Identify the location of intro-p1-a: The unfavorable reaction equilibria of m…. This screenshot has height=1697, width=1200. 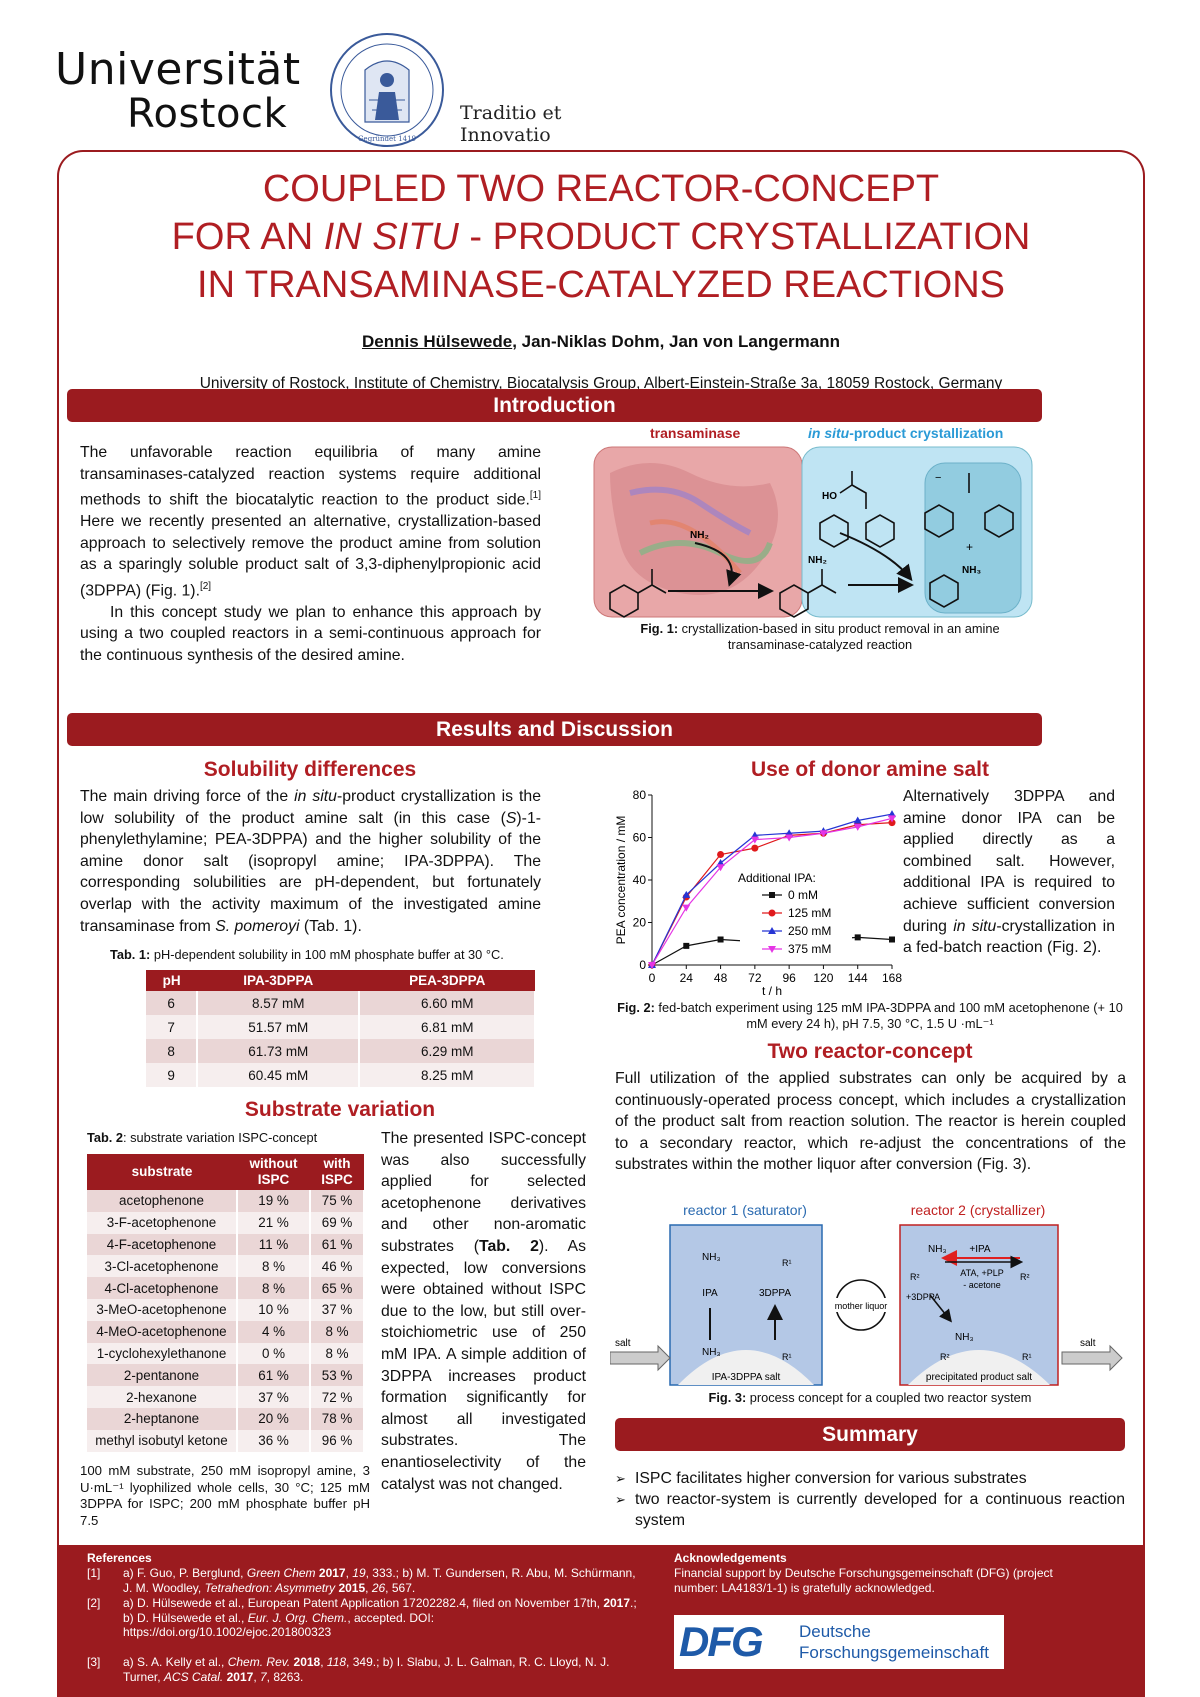
(310, 476).